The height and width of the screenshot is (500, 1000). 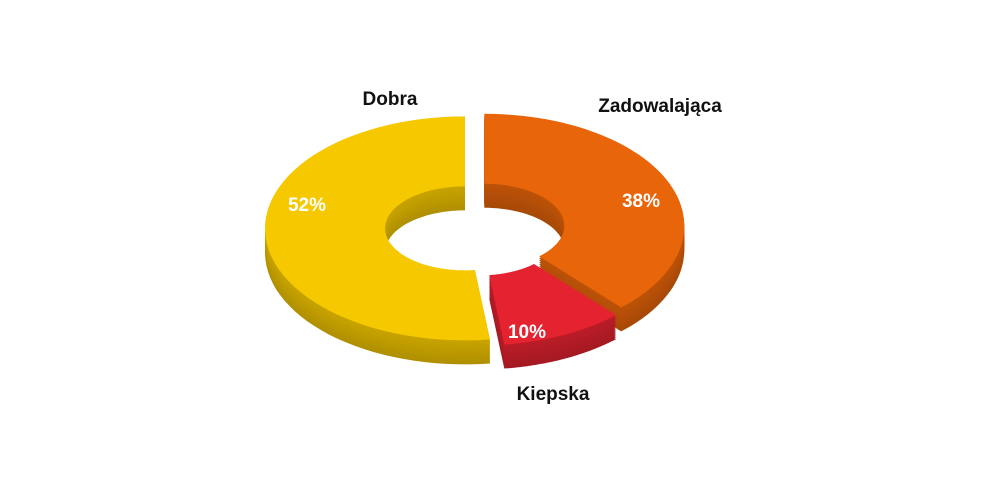 I want to click on category-label: Zadowalająca, so click(x=660, y=106).